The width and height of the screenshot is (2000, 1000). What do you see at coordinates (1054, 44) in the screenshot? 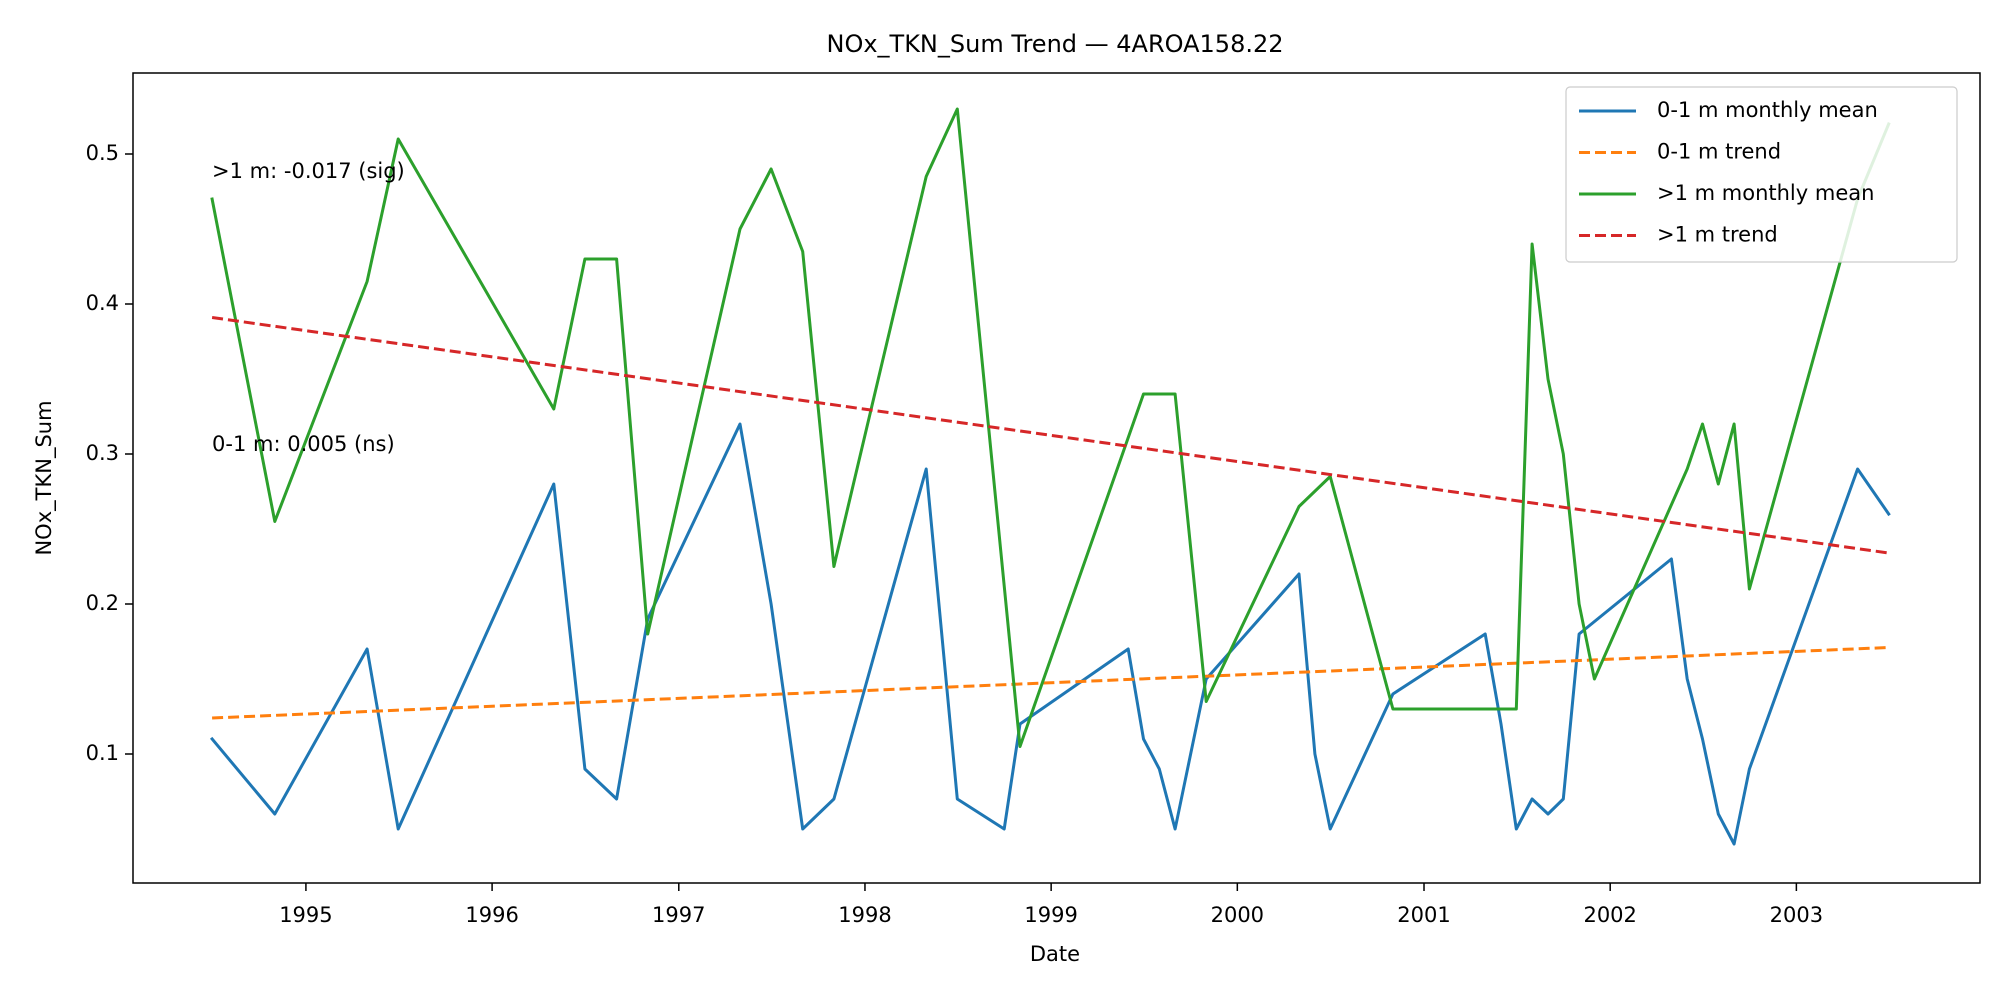
I see `chart-title: NOx_TKN_Sum Trend — 4AROA158.22` at bounding box center [1054, 44].